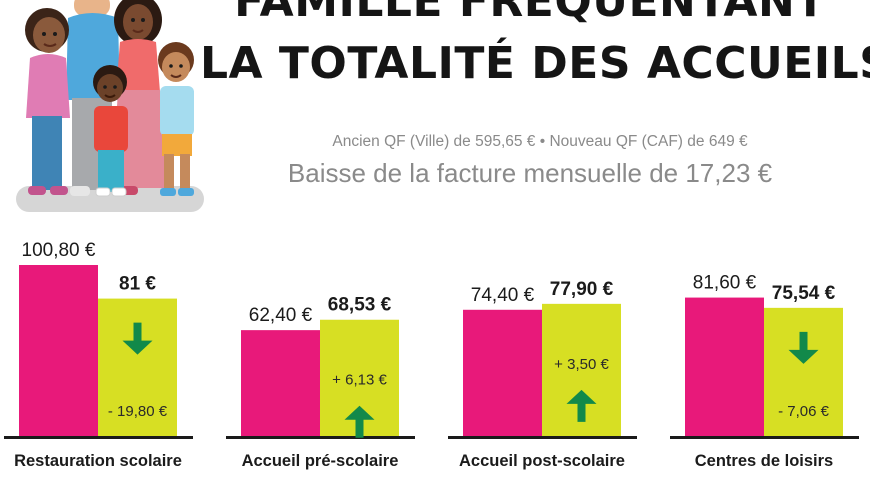 The image size is (870, 490). I want to click on boy-figure, so click(110, 131).